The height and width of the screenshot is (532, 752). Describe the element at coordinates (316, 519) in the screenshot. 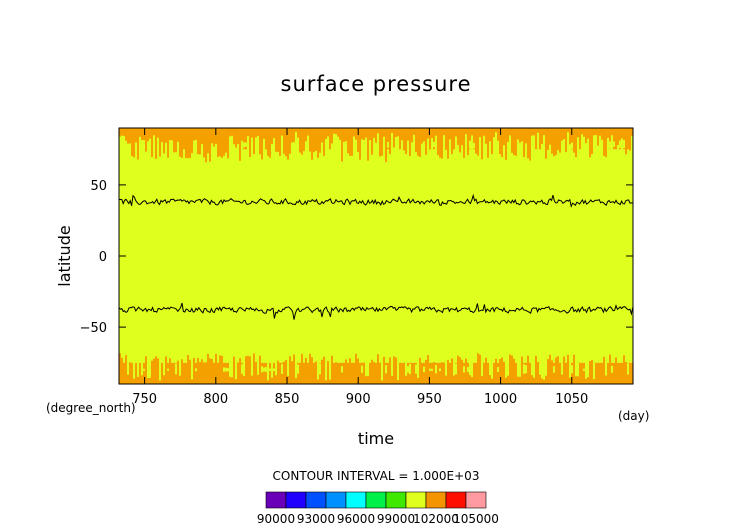

I see `colorbar-label: 93000` at that location.